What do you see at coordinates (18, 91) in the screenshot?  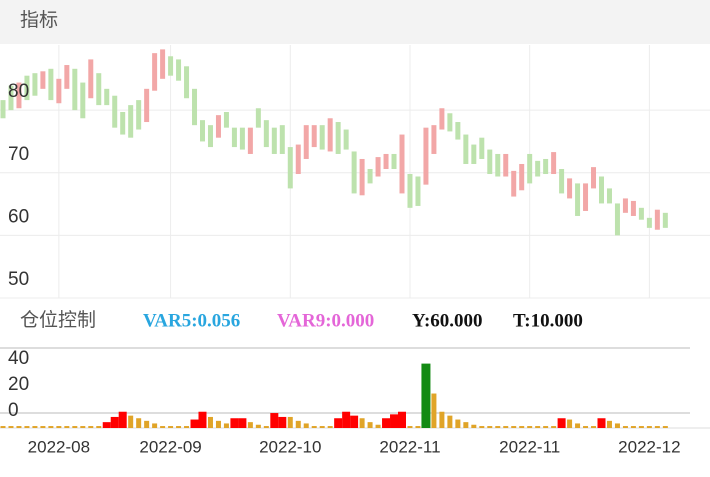 I see `y-tick-label: 80` at bounding box center [18, 91].